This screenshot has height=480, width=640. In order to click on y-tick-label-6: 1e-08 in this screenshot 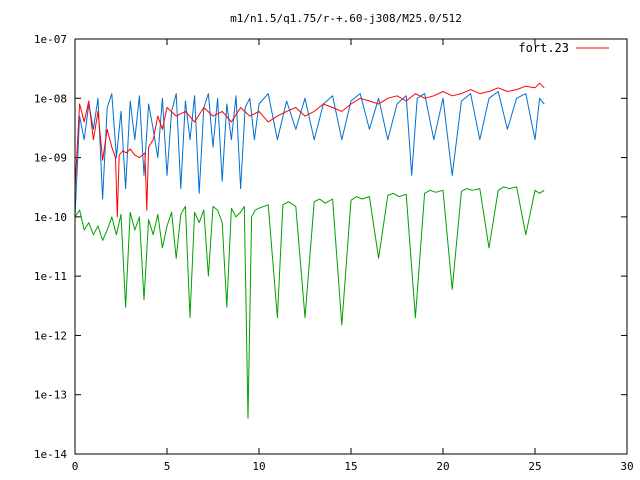, I will do `click(50, 98)`.